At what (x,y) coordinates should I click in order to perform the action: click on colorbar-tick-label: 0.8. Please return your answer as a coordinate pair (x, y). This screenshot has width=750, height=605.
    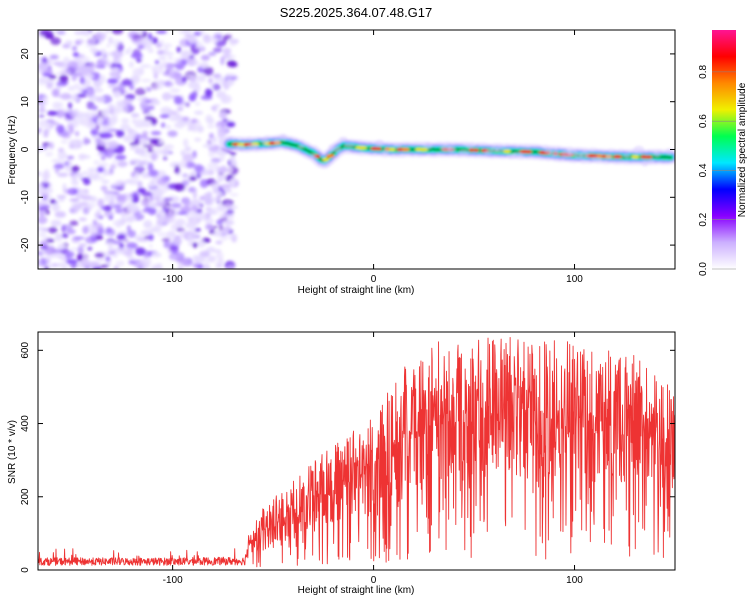
    Looking at the image, I should click on (703, 71).